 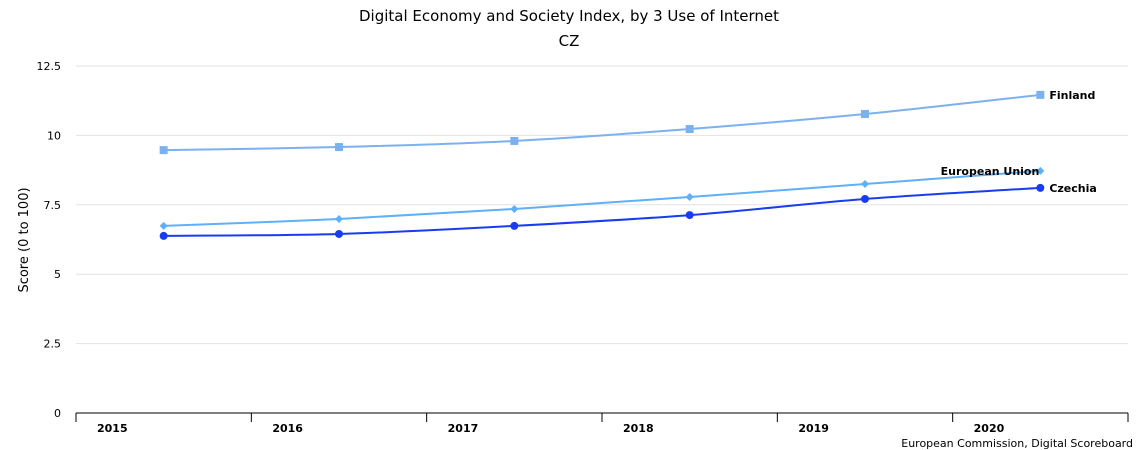 I want to click on x-axis: 2015 2016 2017 2018 2019 2020, so click(x=602, y=423).